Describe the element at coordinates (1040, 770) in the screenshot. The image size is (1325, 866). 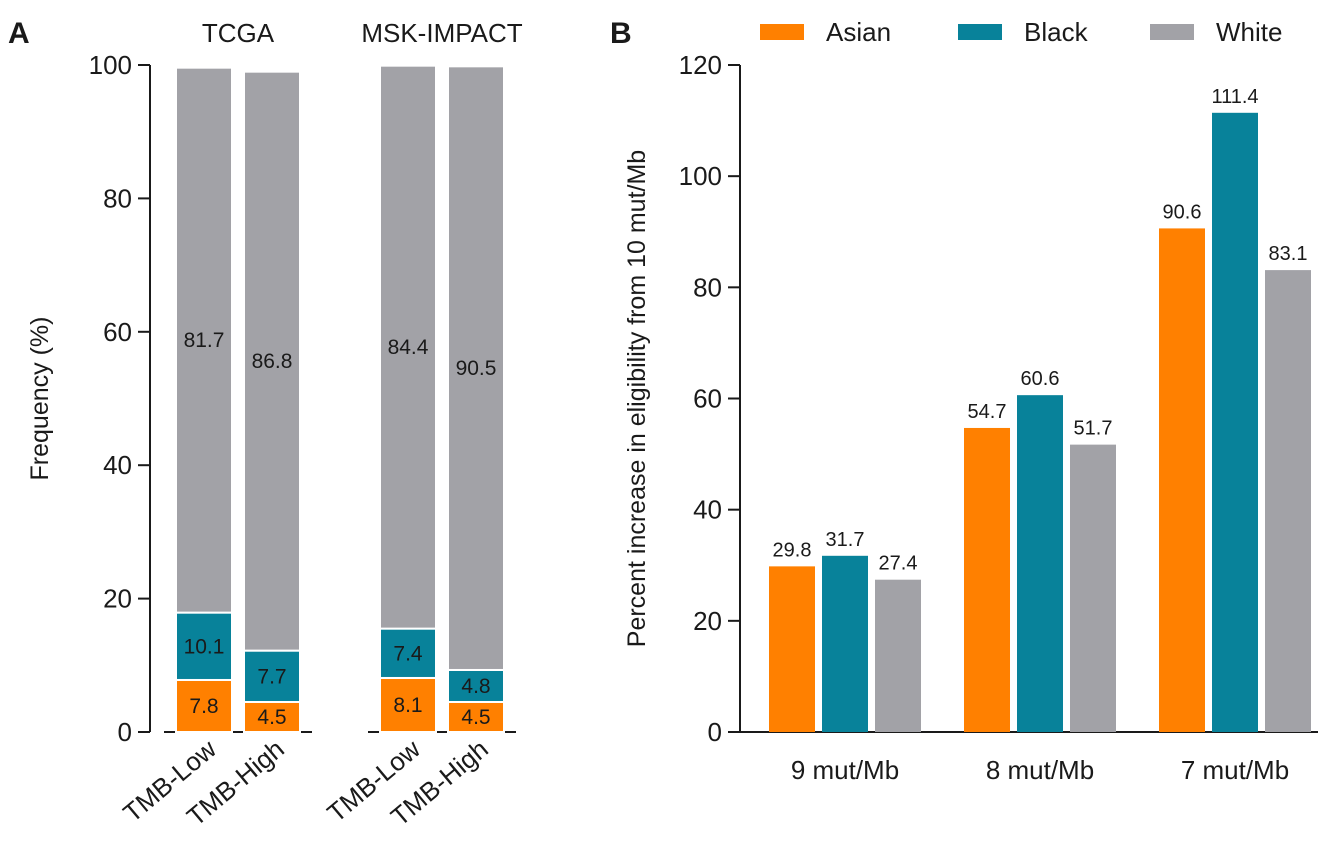
I see `x-tick-label: 8 mut/Mb` at that location.